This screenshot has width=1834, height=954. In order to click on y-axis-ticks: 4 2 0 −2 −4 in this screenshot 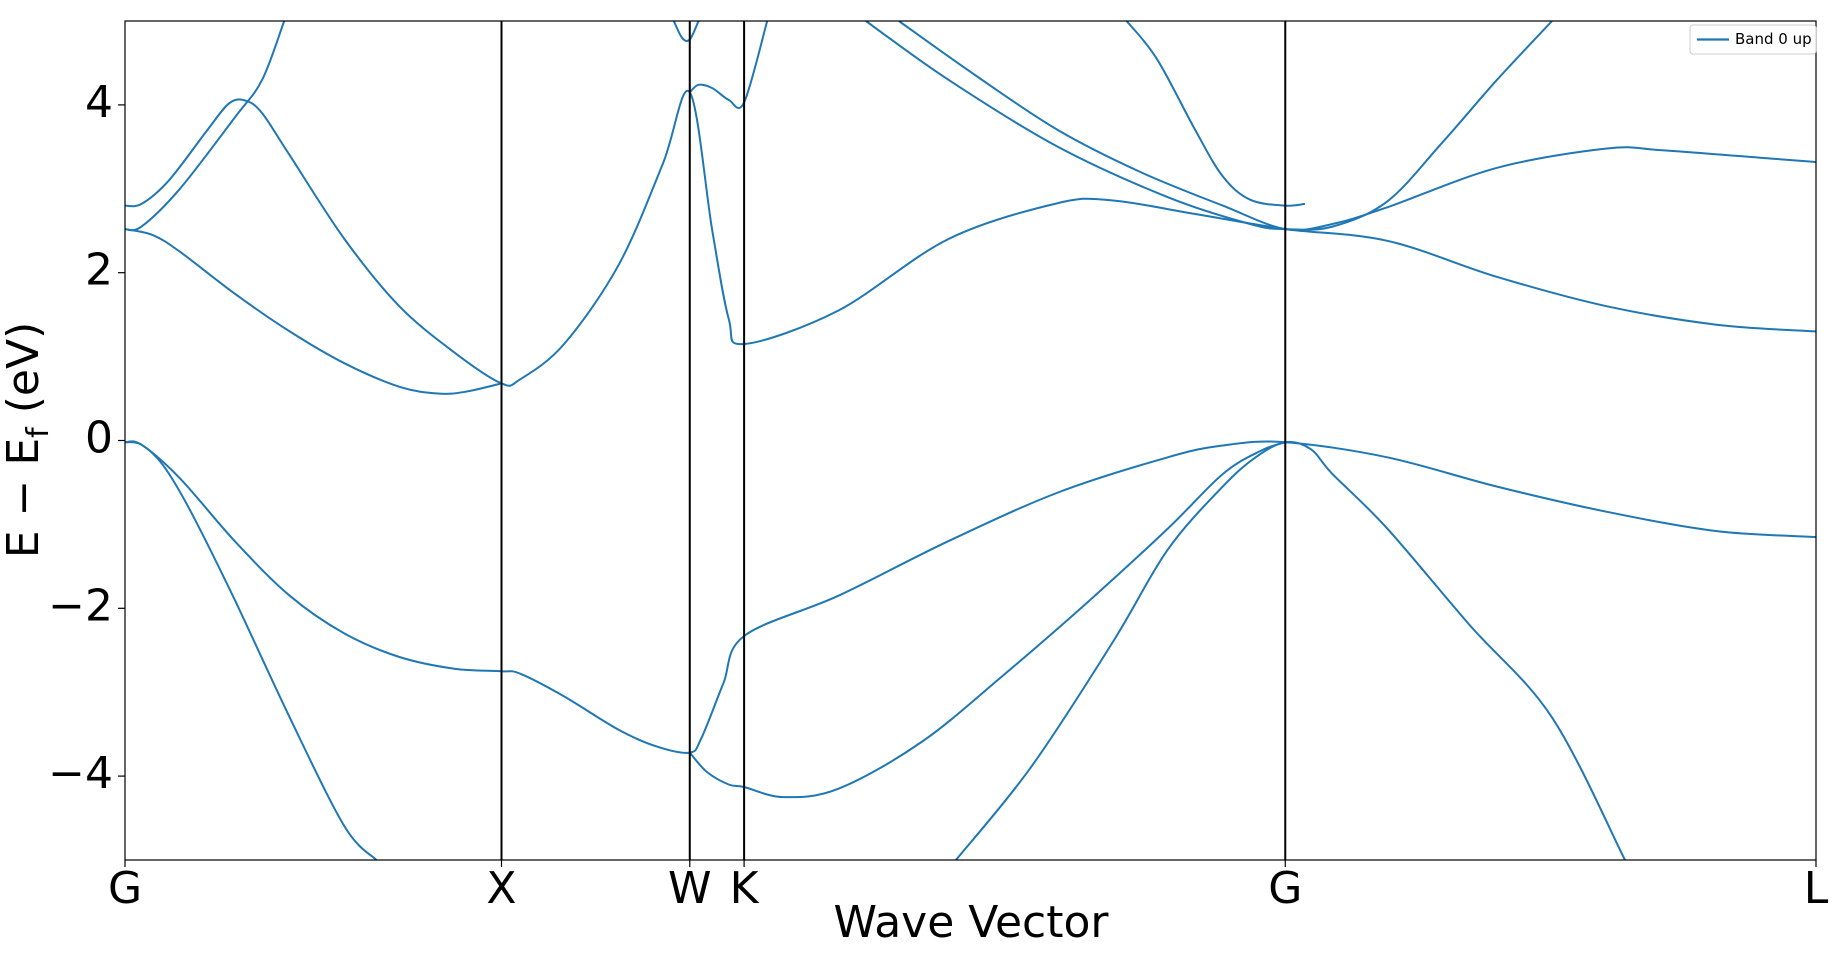, I will do `click(86, 438)`.